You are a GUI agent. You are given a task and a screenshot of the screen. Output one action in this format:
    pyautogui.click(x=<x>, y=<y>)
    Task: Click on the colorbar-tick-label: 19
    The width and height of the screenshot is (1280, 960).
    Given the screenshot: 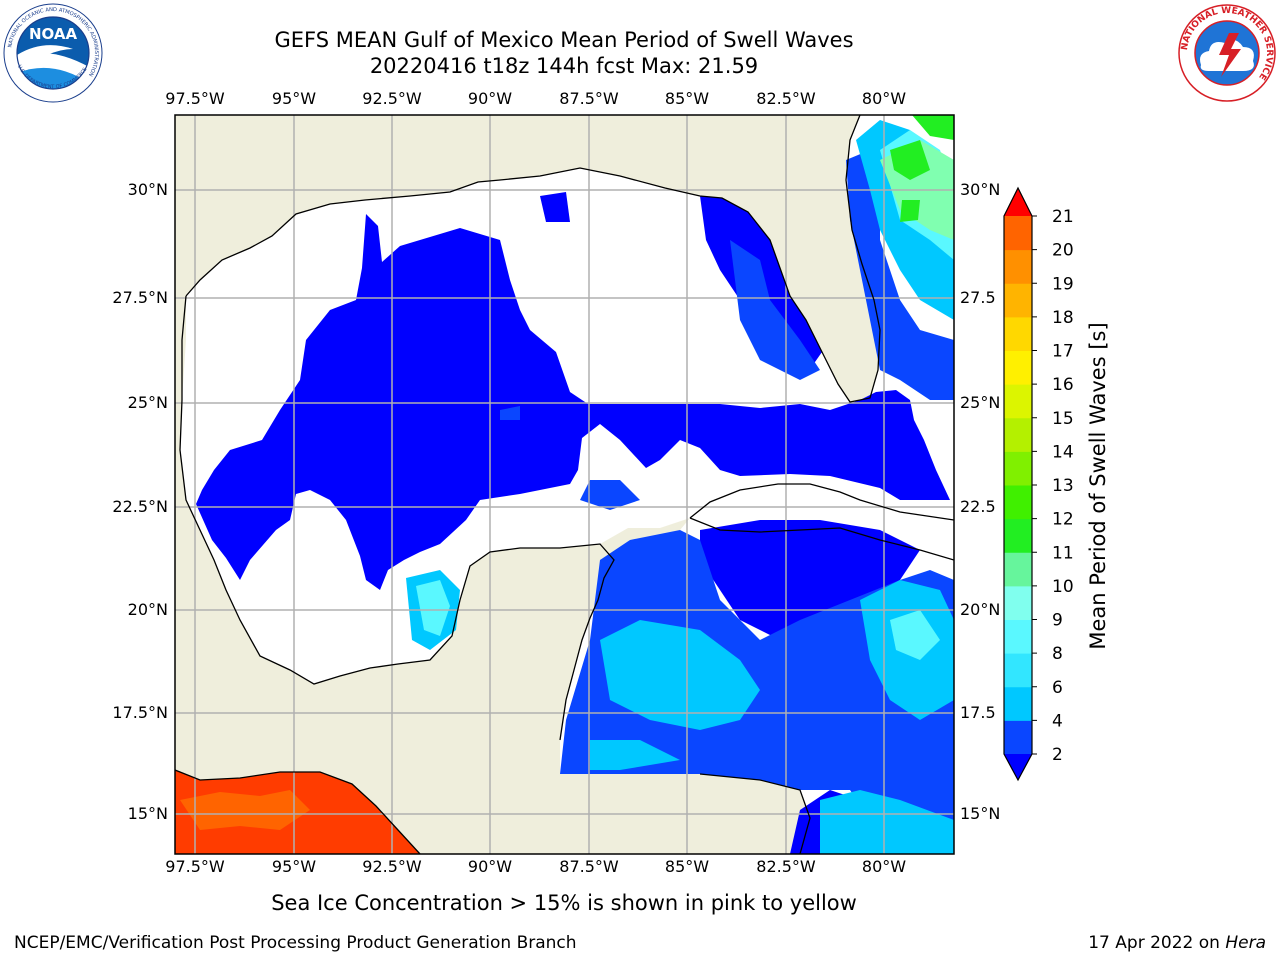 What is the action you would take?
    pyautogui.click(x=1063, y=284)
    